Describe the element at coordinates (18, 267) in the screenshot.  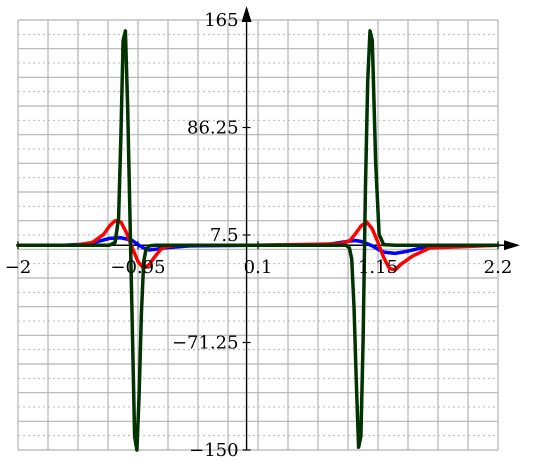
I see `x-tick-label: −2` at that location.